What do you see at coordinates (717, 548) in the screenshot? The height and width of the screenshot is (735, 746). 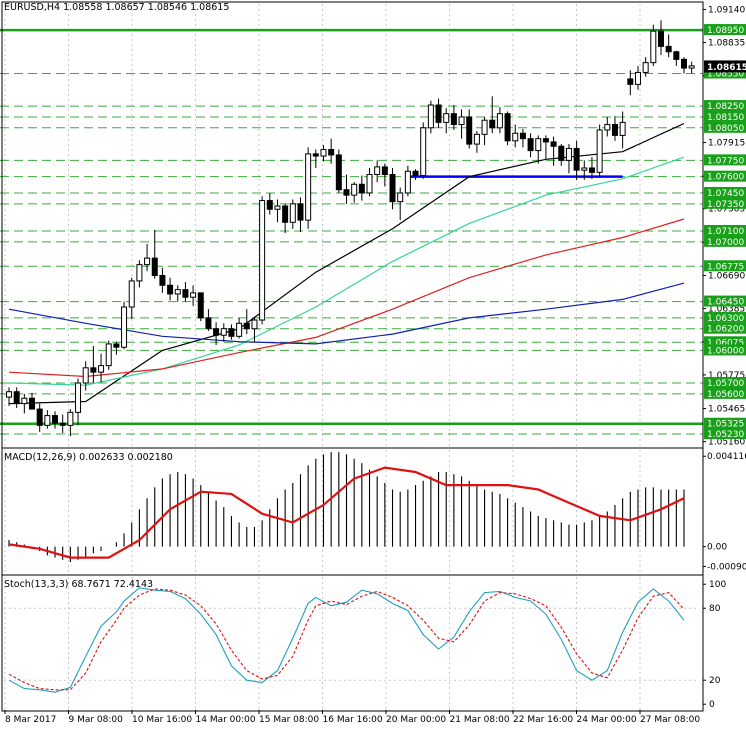 I see `macd-axis-label: 0.00` at bounding box center [717, 548].